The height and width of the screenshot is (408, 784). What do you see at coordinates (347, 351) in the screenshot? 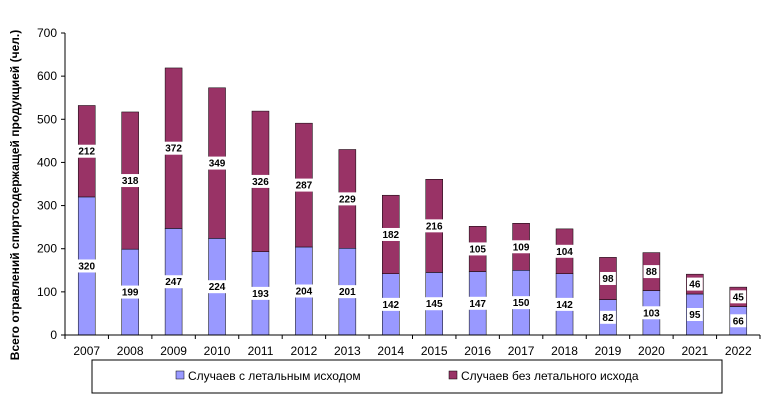
I see `x-tick-label: 2013` at bounding box center [347, 351].